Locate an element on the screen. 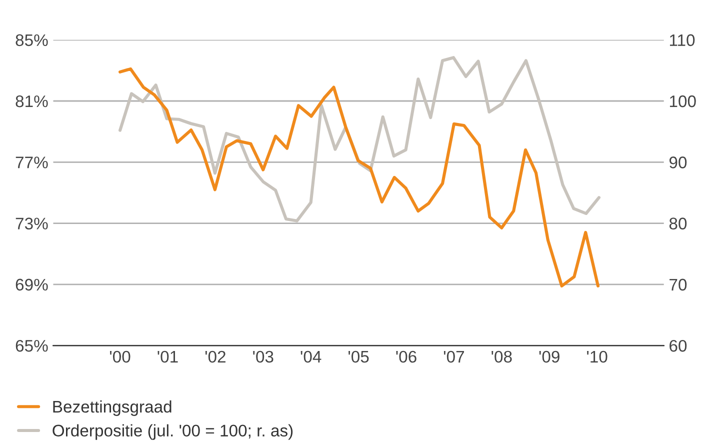 Image resolution: width=710 pixels, height=443 pixels. x-tick-label: '03 is located at coordinates (263, 356).